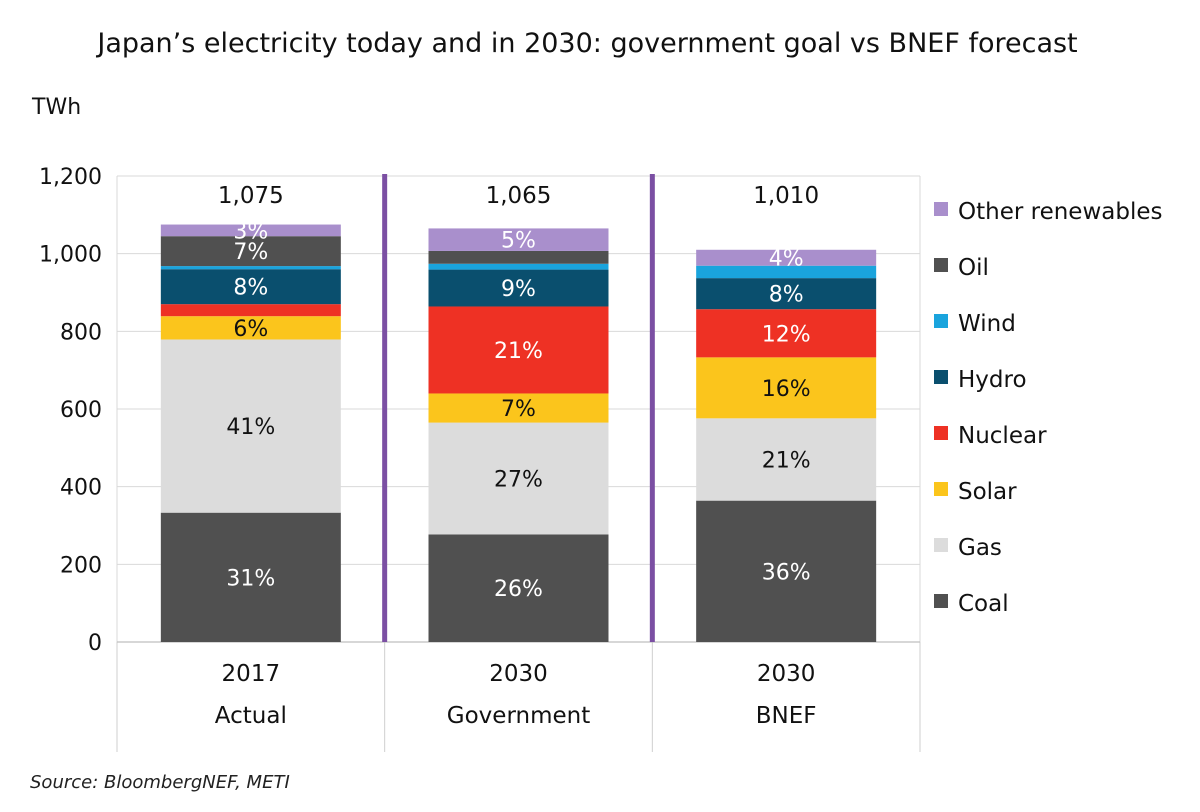 This screenshot has width=1200, height=812. I want to click on x-tick-label: Actual, so click(251, 716).